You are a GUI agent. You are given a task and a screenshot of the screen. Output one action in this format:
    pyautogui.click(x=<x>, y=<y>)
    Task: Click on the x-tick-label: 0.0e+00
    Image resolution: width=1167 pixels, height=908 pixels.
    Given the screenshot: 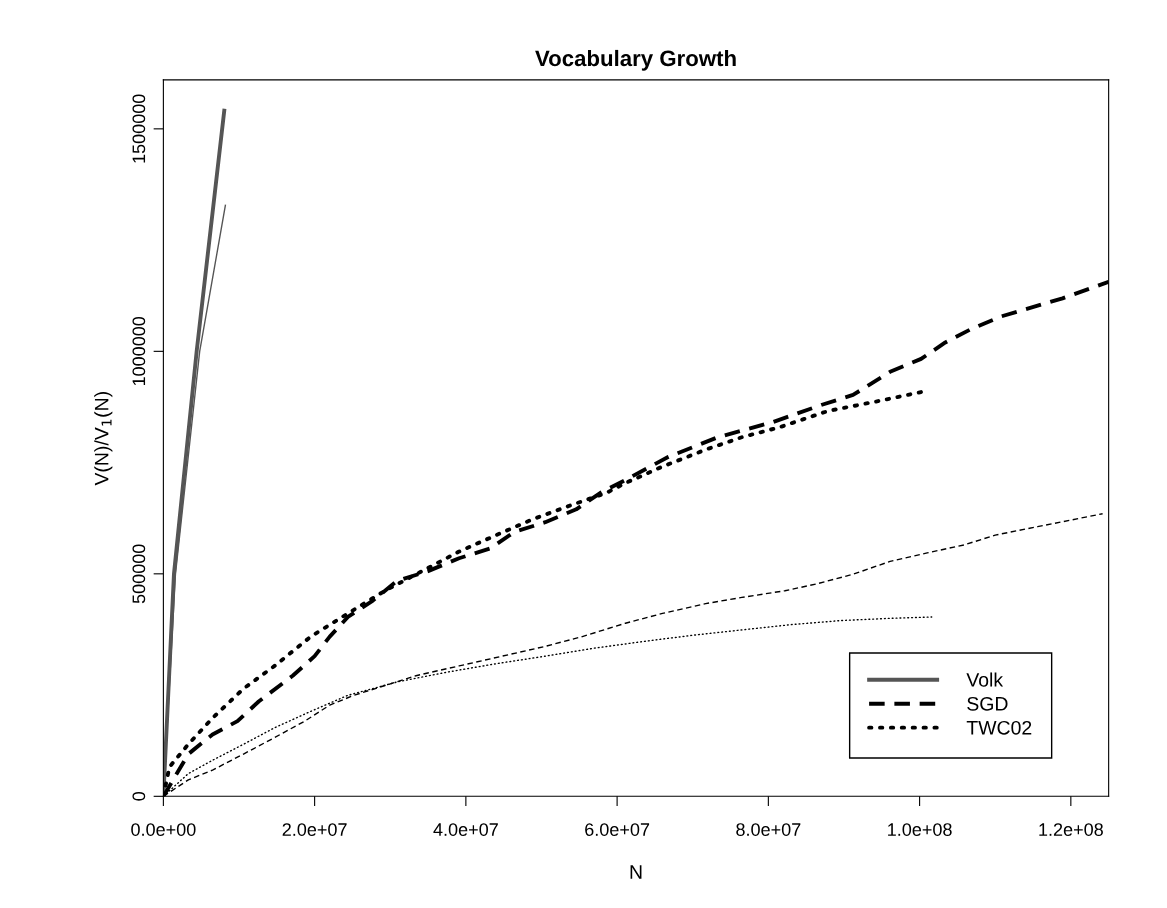 What is the action you would take?
    pyautogui.click(x=163, y=829)
    